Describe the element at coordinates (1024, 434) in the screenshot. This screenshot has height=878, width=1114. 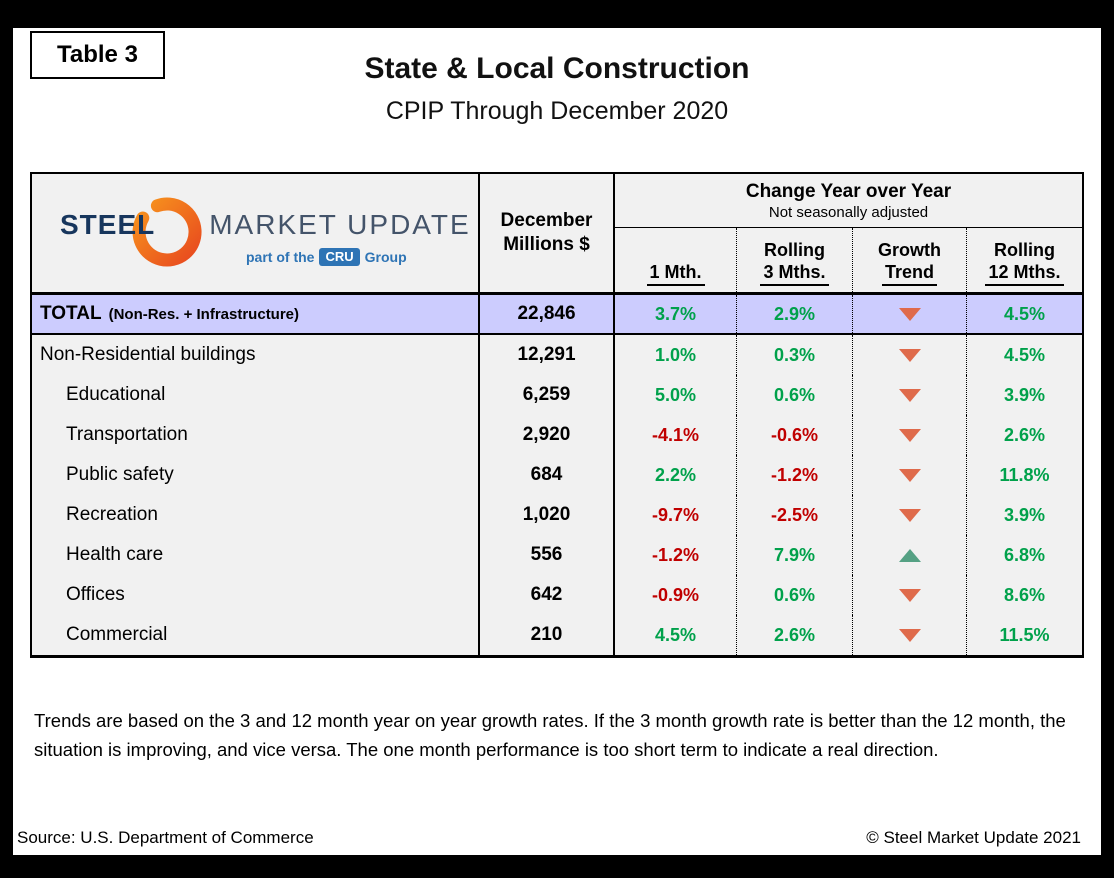
I see `cell-rolling-12mths: 2.6%` at that location.